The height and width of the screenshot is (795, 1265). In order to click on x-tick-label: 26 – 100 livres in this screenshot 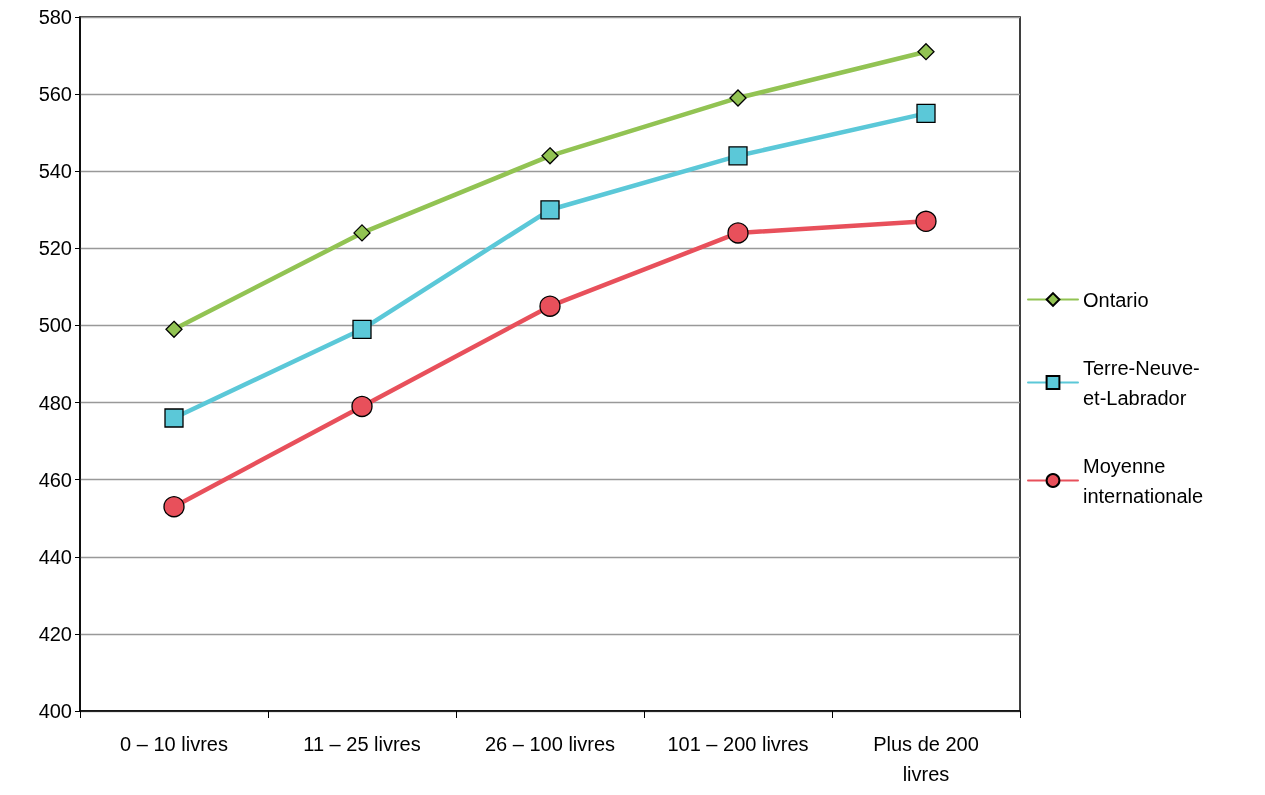, I will do `click(550, 744)`.